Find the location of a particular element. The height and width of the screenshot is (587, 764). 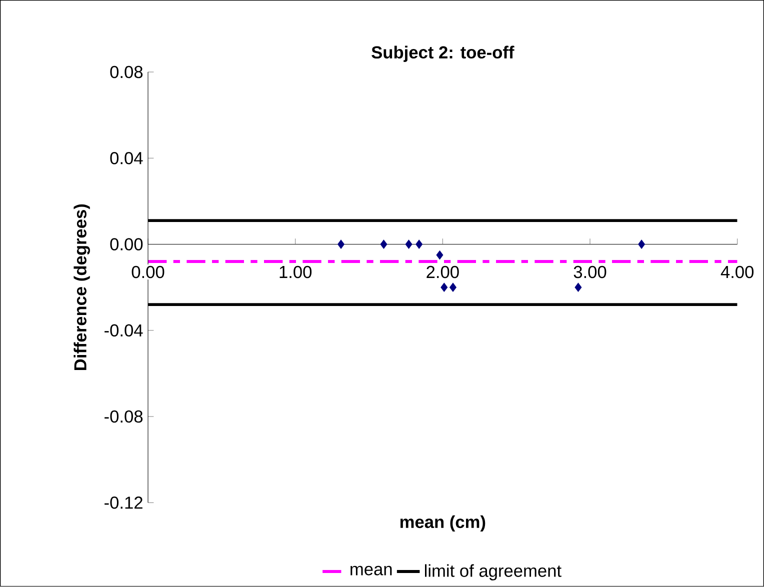

chart-title: Subject 2: toe-off is located at coordinates (443, 54).